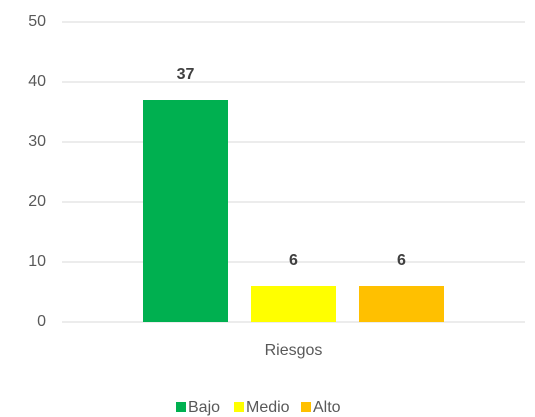  Describe the element at coordinates (204, 407) in the screenshot. I see `legend-label: Bajo` at that location.